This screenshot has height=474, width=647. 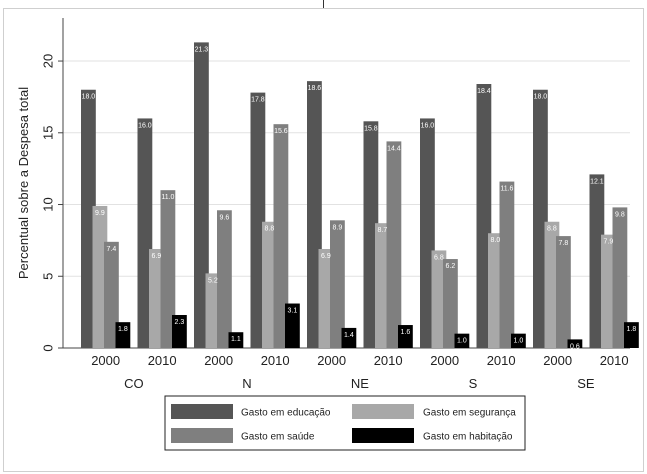 What do you see at coordinates (157, 256) in the screenshot?
I see `bar-value-label: 6.9` at bounding box center [157, 256].